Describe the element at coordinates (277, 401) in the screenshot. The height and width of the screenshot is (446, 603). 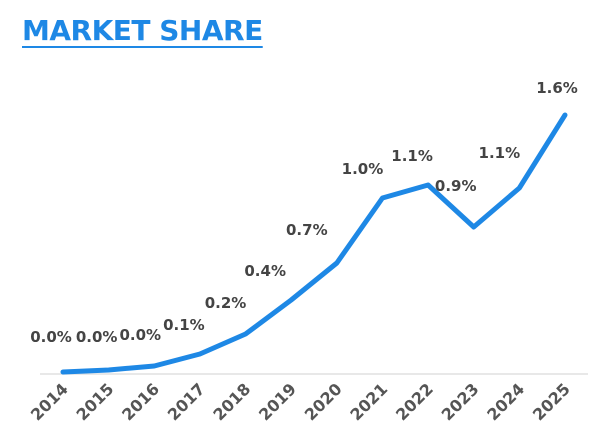
I see `x-tick-label: 2019` at that location.